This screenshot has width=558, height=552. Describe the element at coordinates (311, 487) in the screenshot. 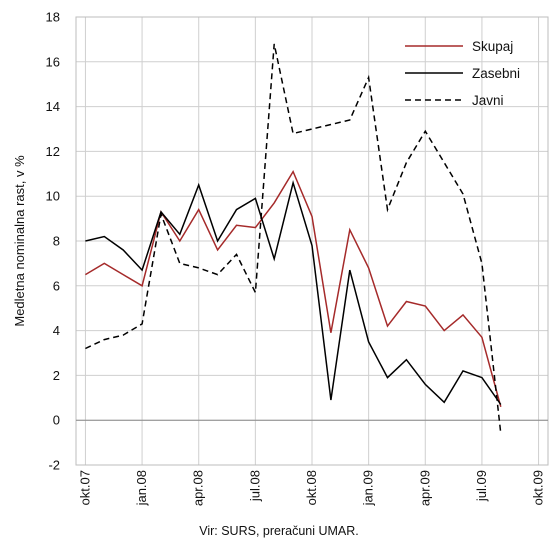

I see `x-tick-label: okt.08` at that location.